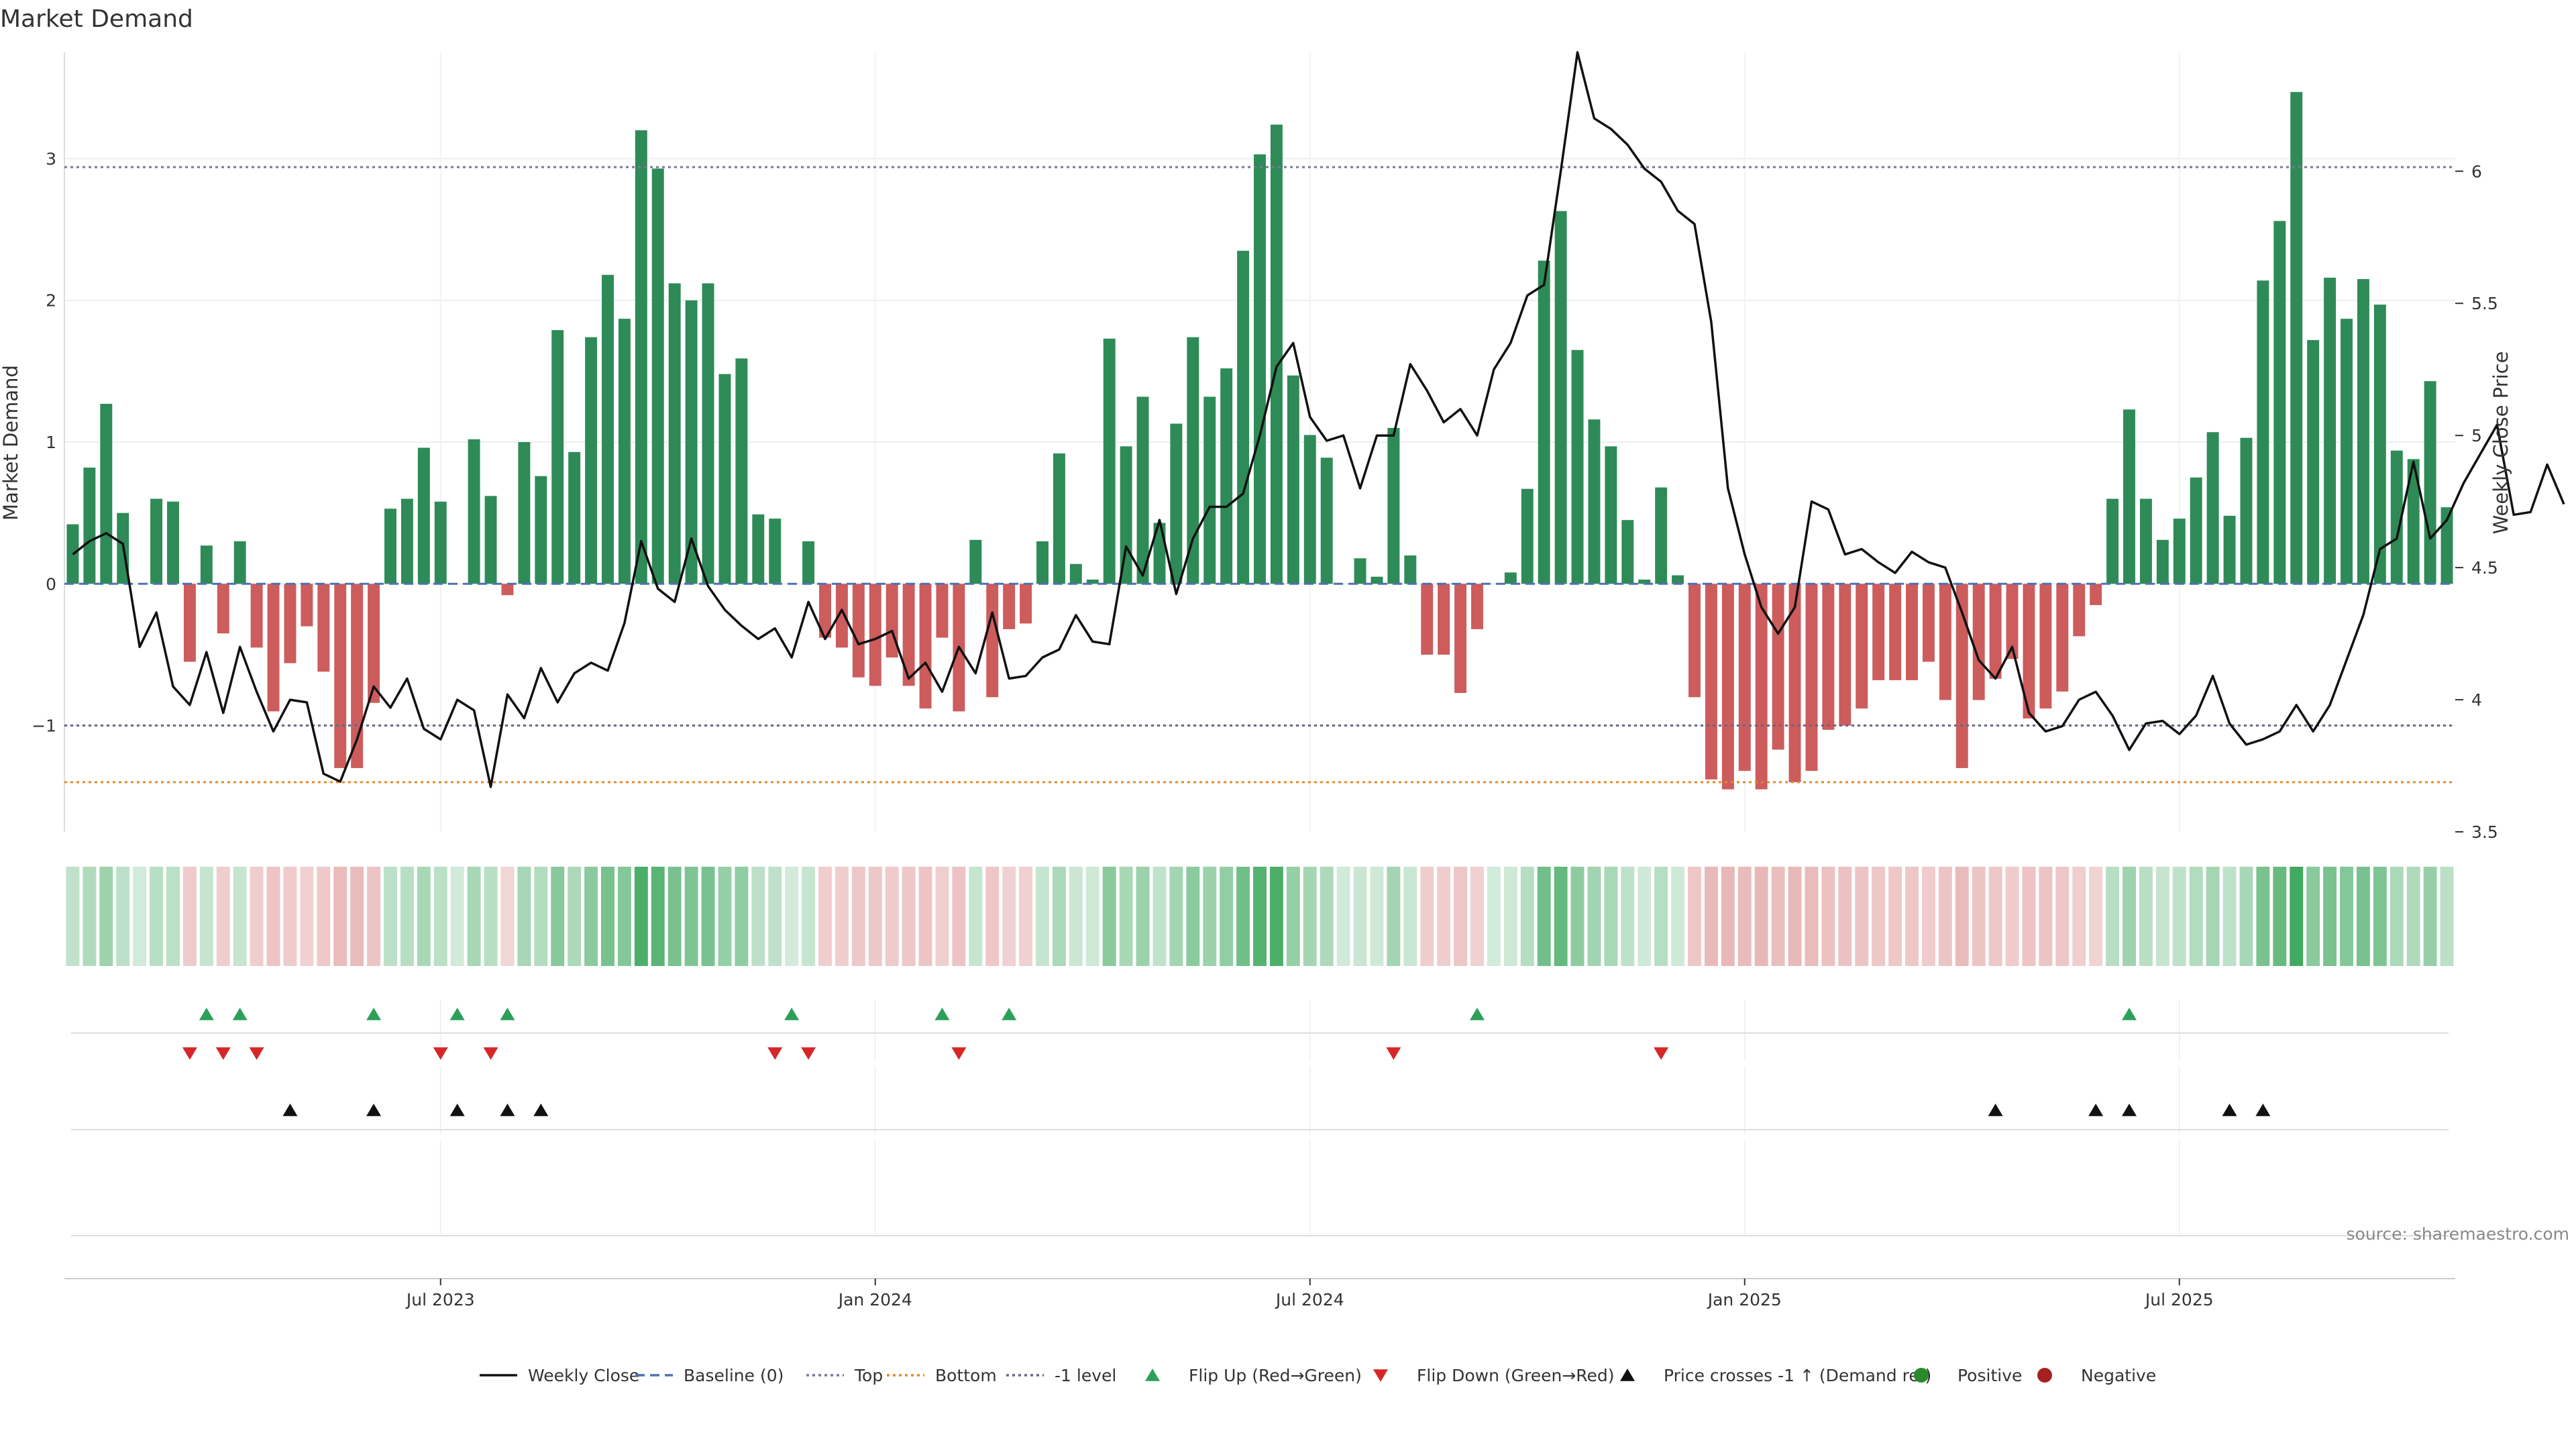 The image size is (2576, 1449). I want to click on x-tick-label: Jan 2025, so click(1744, 1299).